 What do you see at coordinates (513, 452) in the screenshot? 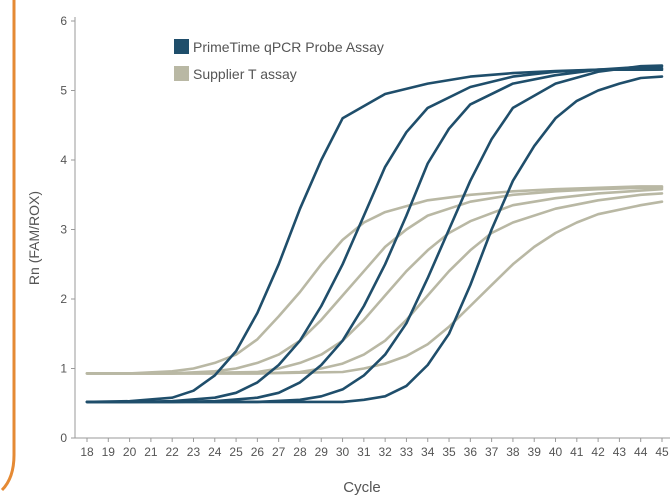
I see `x-tick-label: 38` at bounding box center [513, 452].